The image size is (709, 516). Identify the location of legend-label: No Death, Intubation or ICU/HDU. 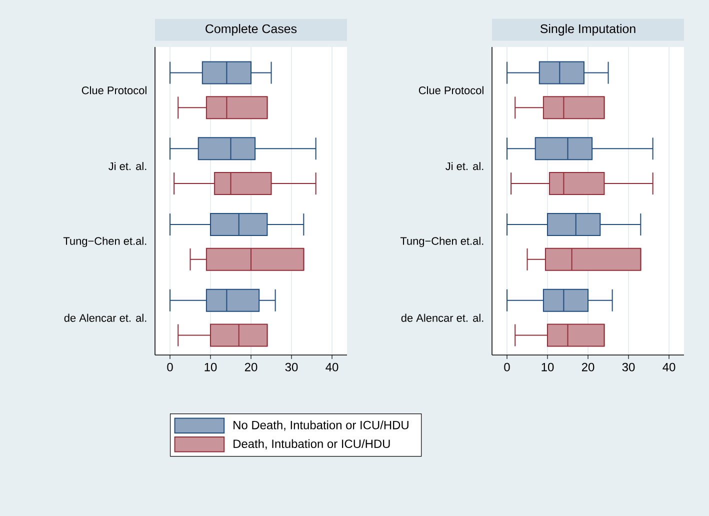
(321, 425).